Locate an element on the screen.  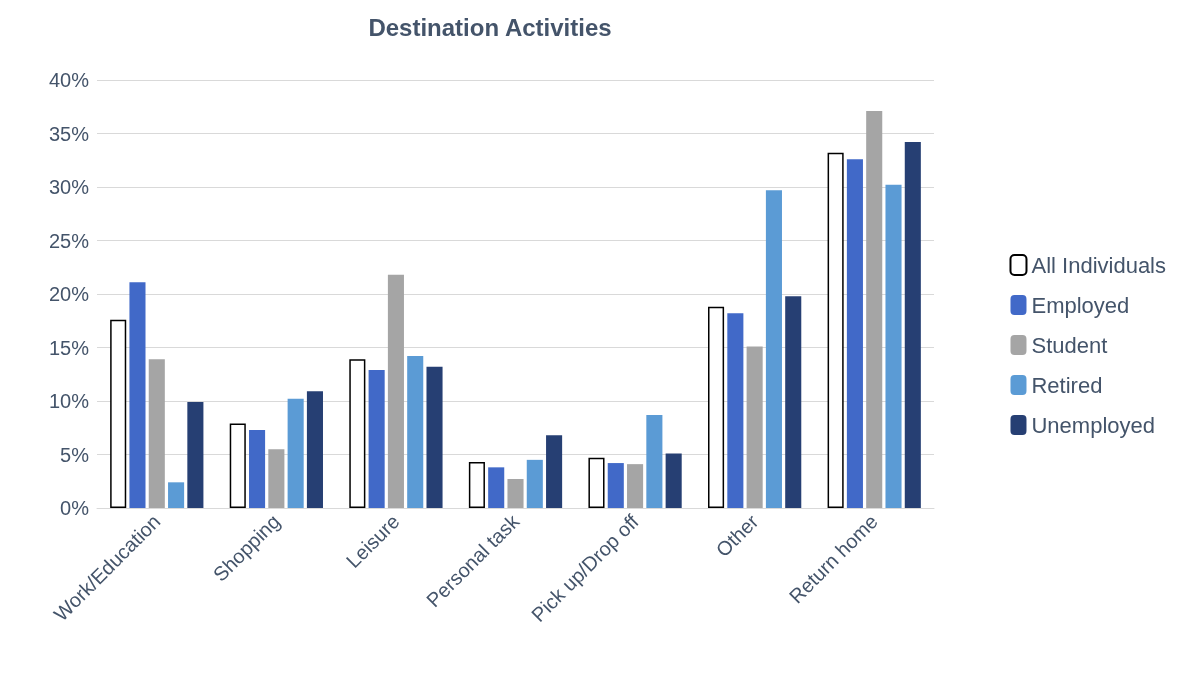
y-tick-label: 30% is located at coordinates (69, 187).